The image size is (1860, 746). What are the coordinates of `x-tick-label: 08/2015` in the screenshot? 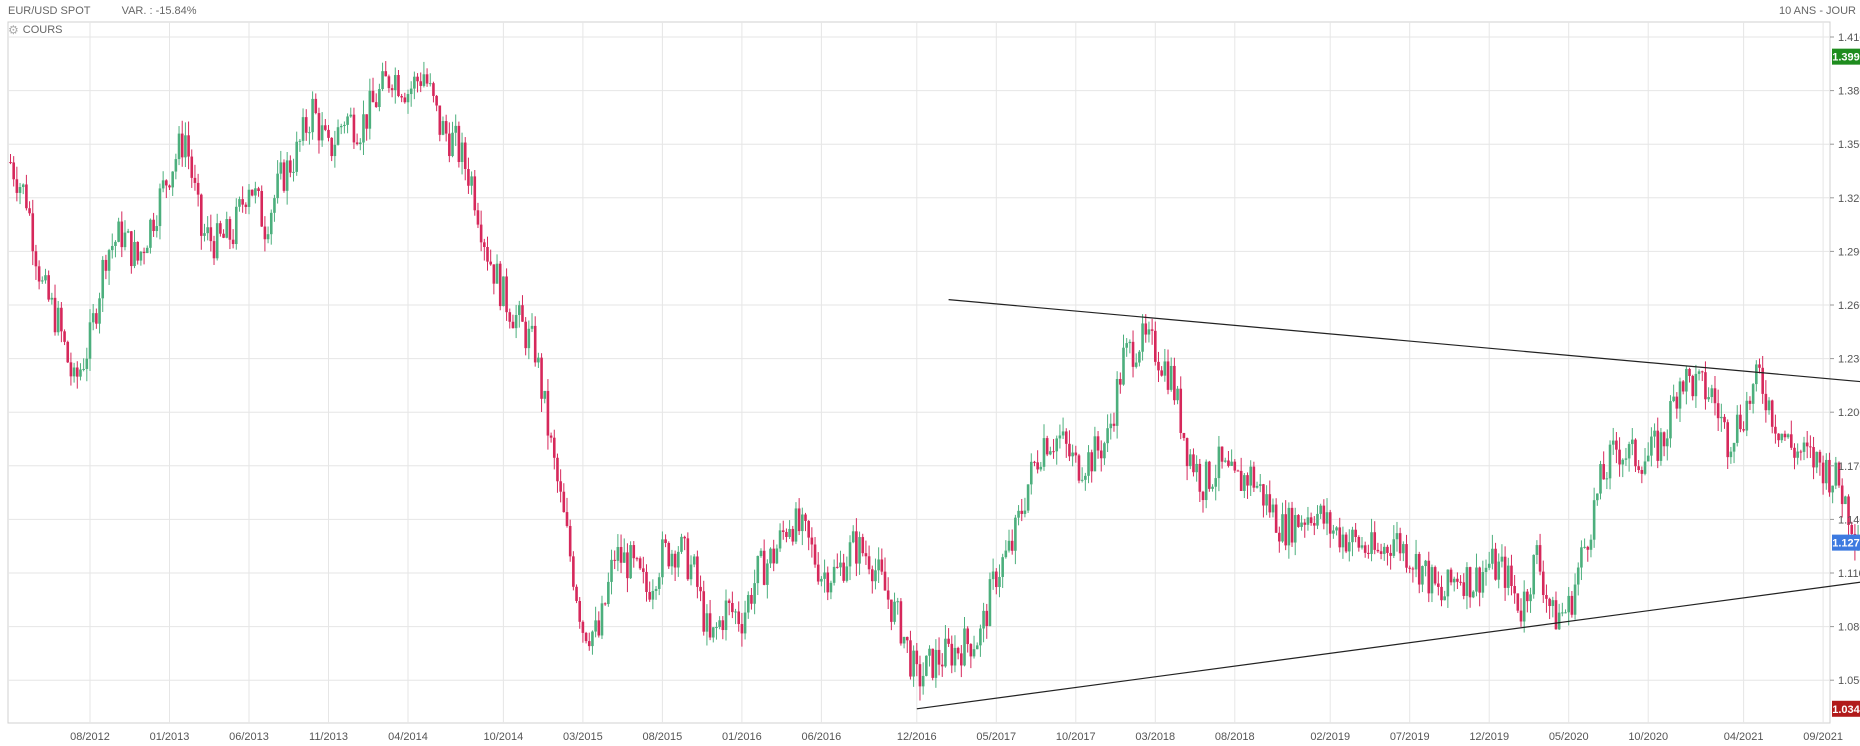 It's located at (663, 737).